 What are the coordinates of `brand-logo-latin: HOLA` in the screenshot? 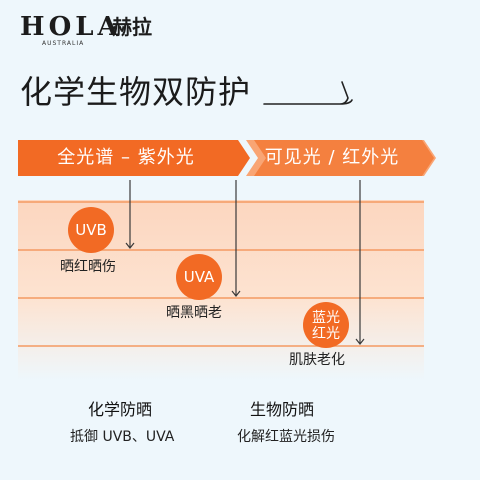 It's located at (71, 27).